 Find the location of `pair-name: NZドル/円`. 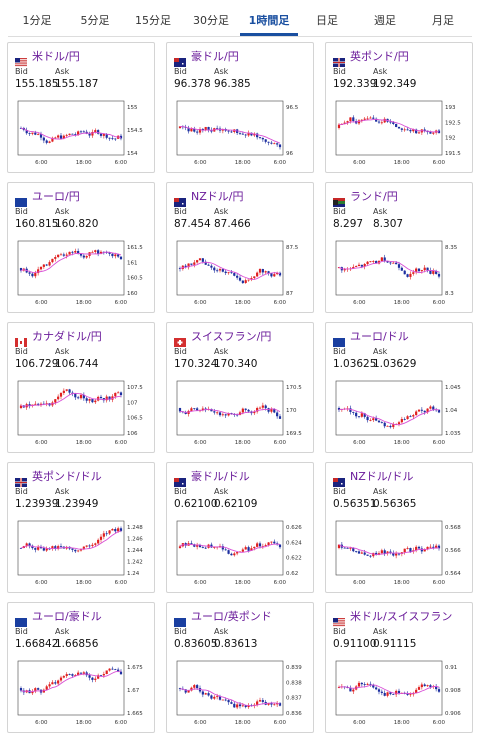

pair-name: NZドル/円 is located at coordinates (217, 196).